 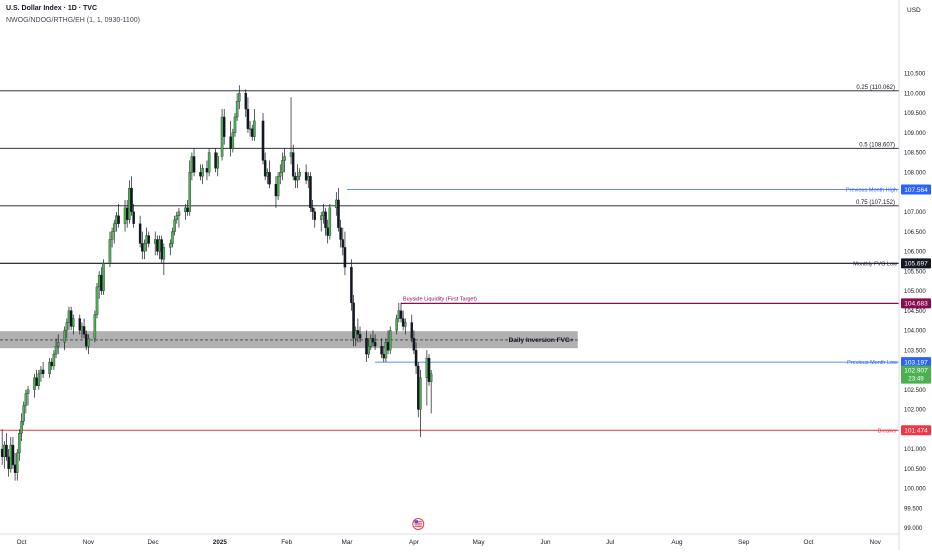 I want to click on fib-level-label: 0.75 (107.152), so click(x=875, y=203).